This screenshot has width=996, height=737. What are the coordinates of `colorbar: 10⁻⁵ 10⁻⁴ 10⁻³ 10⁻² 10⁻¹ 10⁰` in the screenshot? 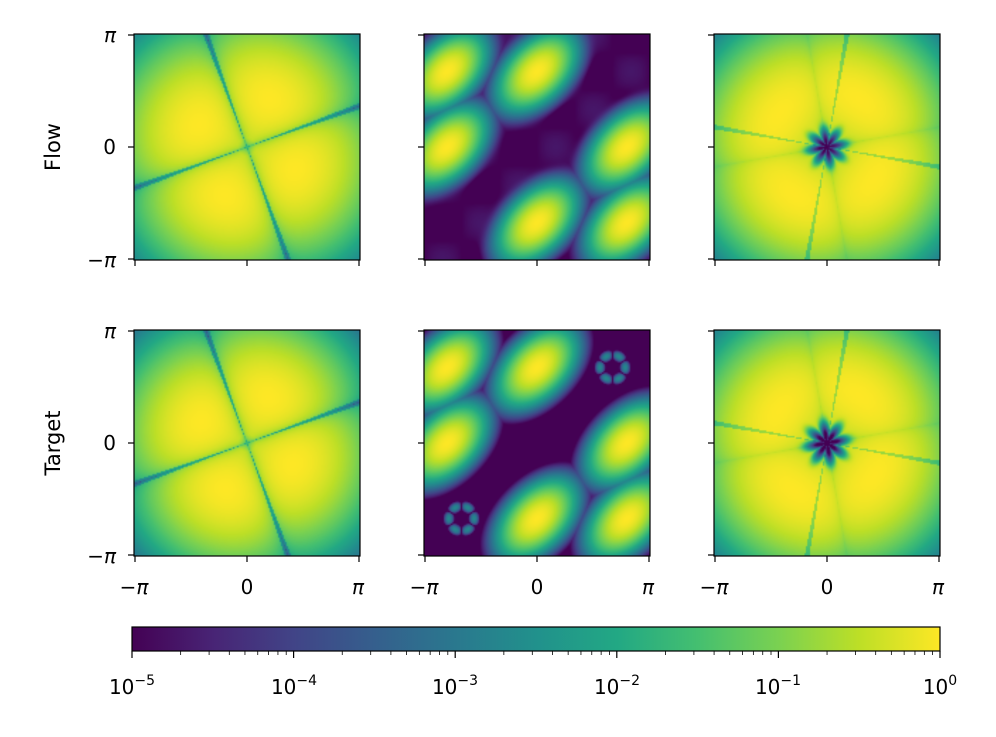 It's located at (533, 662).